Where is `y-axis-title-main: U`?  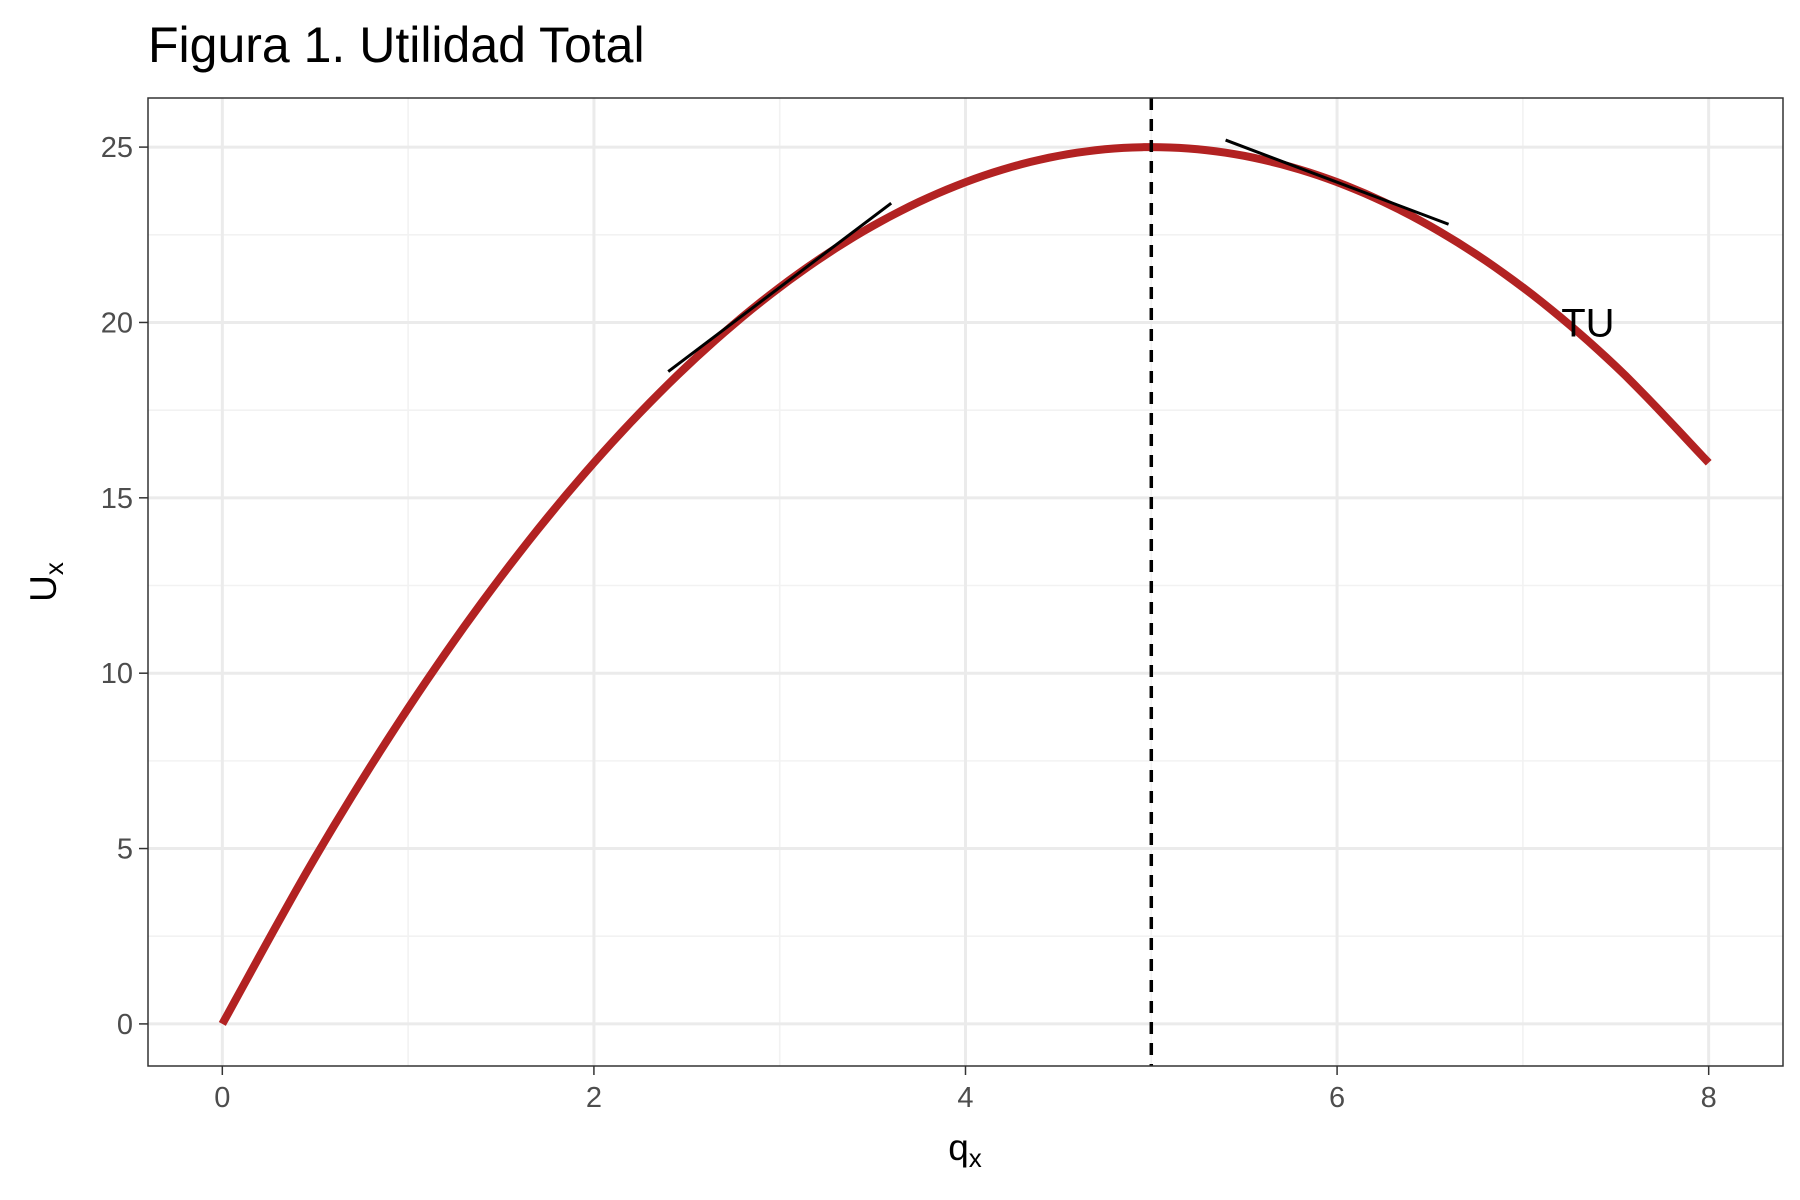 y-axis-title-main: U is located at coordinates (43, 588).